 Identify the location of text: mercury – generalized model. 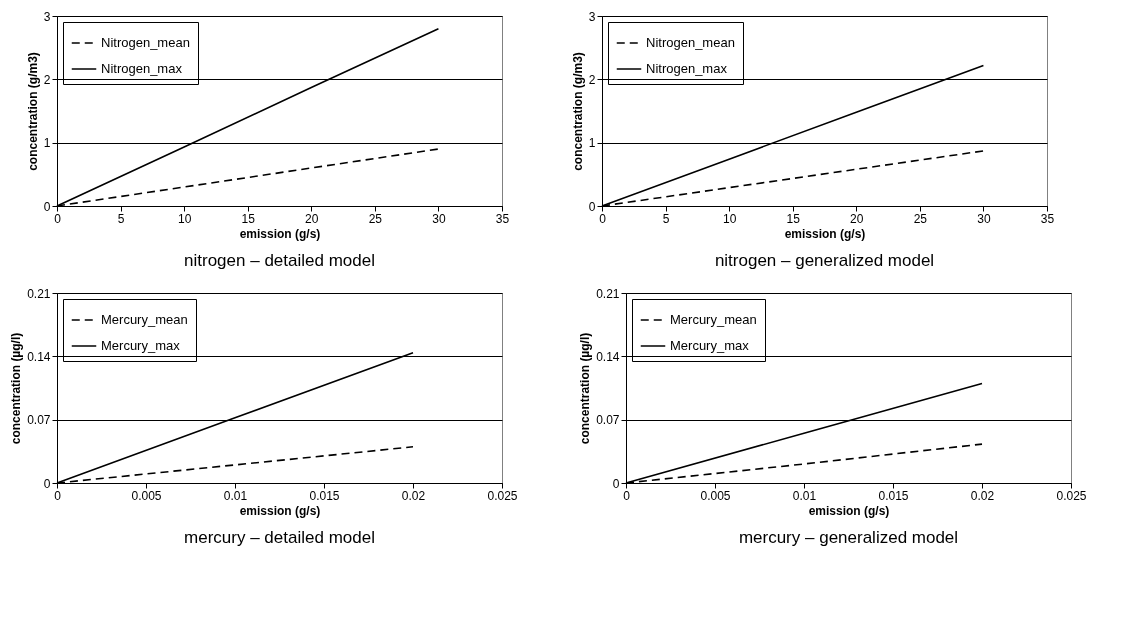
(848, 537).